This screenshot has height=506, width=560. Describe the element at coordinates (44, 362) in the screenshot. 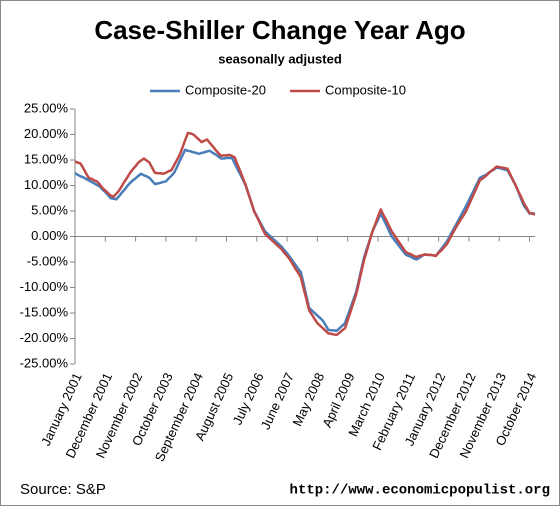

I see `y-tick-label: -25.00%` at that location.